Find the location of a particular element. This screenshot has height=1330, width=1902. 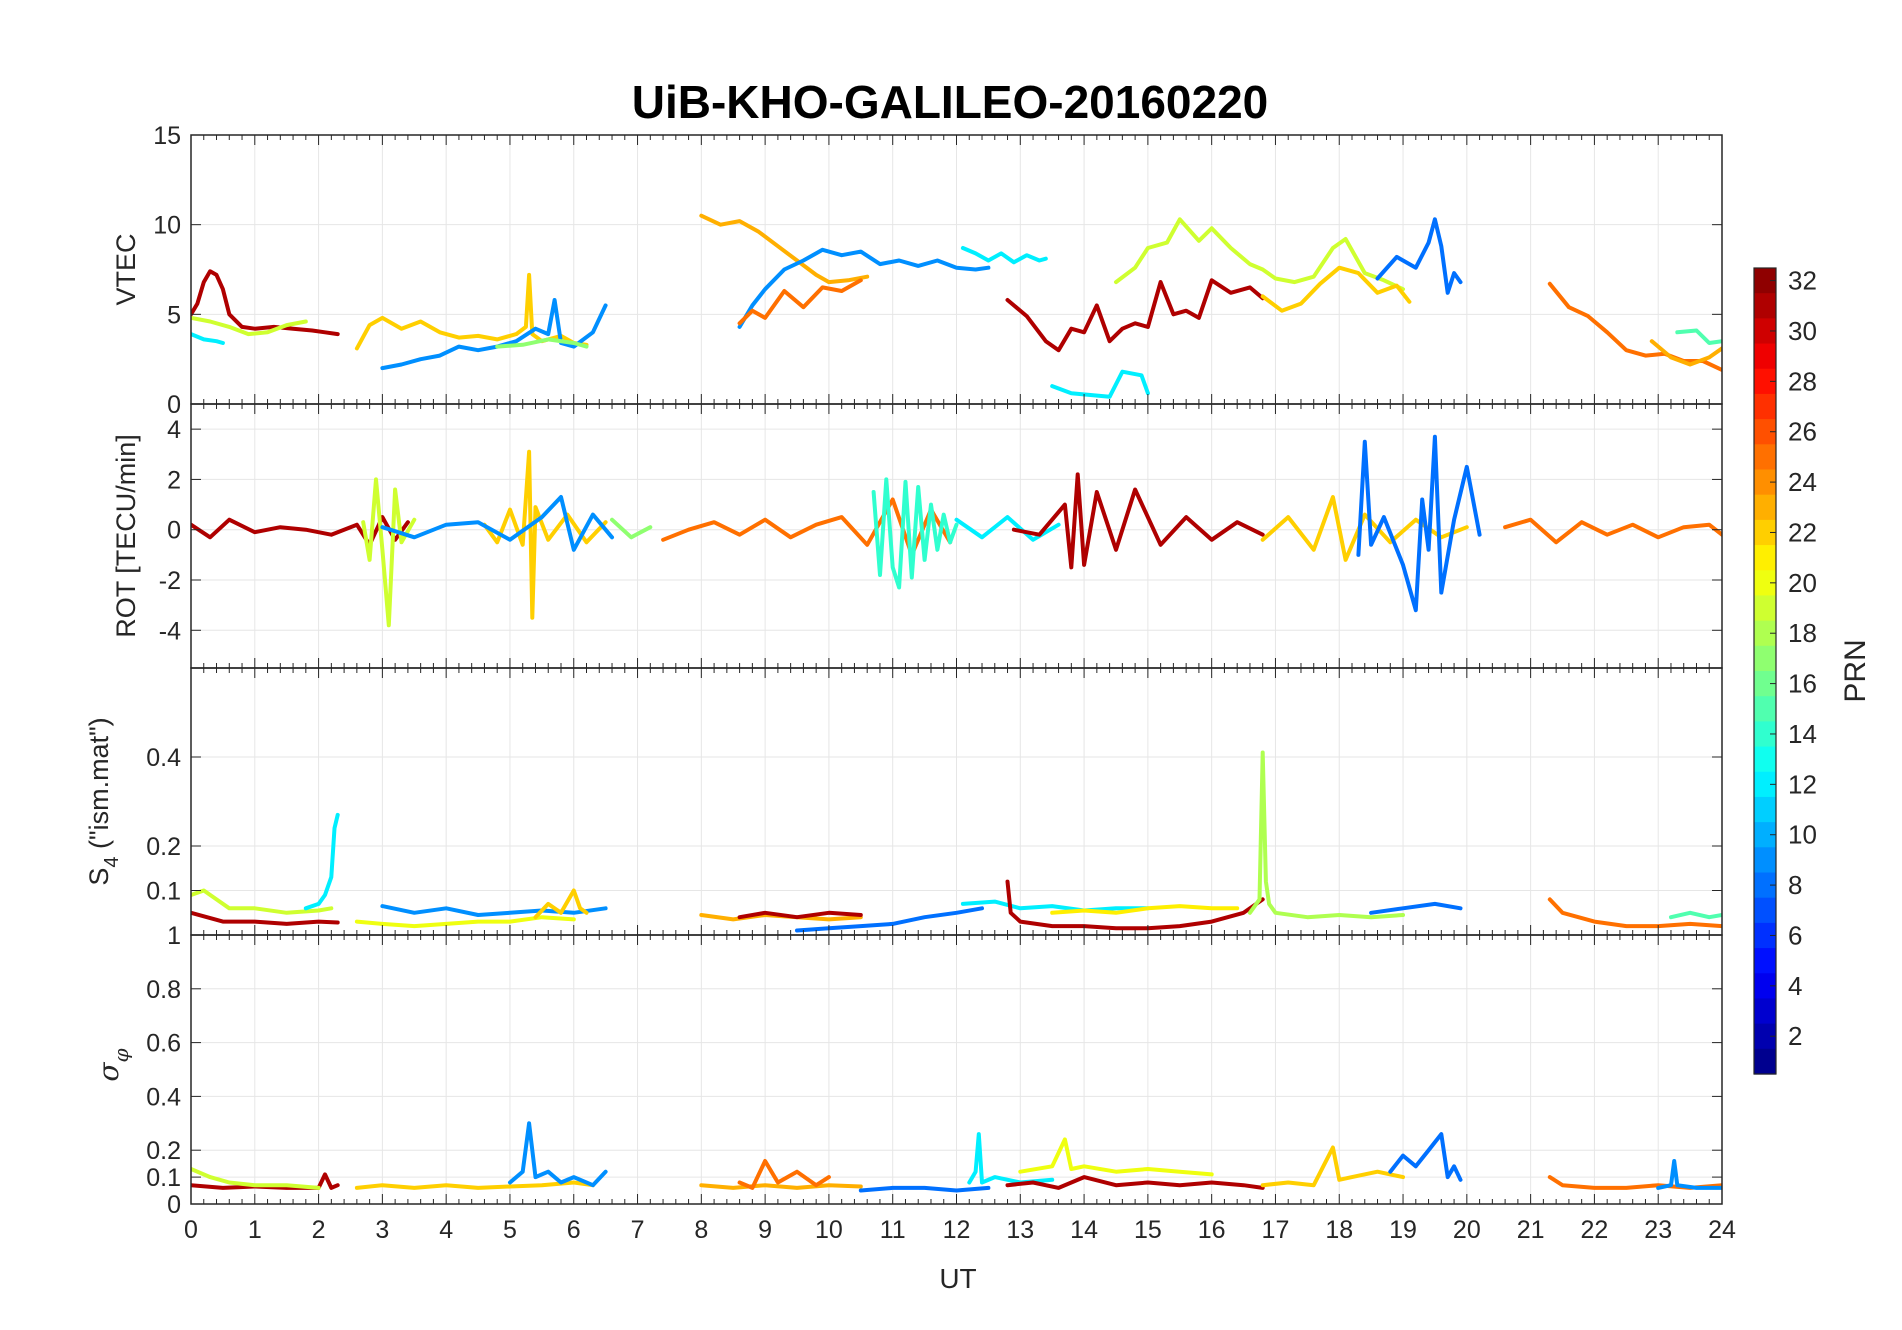

x-tick-label: 2 is located at coordinates (319, 1230).